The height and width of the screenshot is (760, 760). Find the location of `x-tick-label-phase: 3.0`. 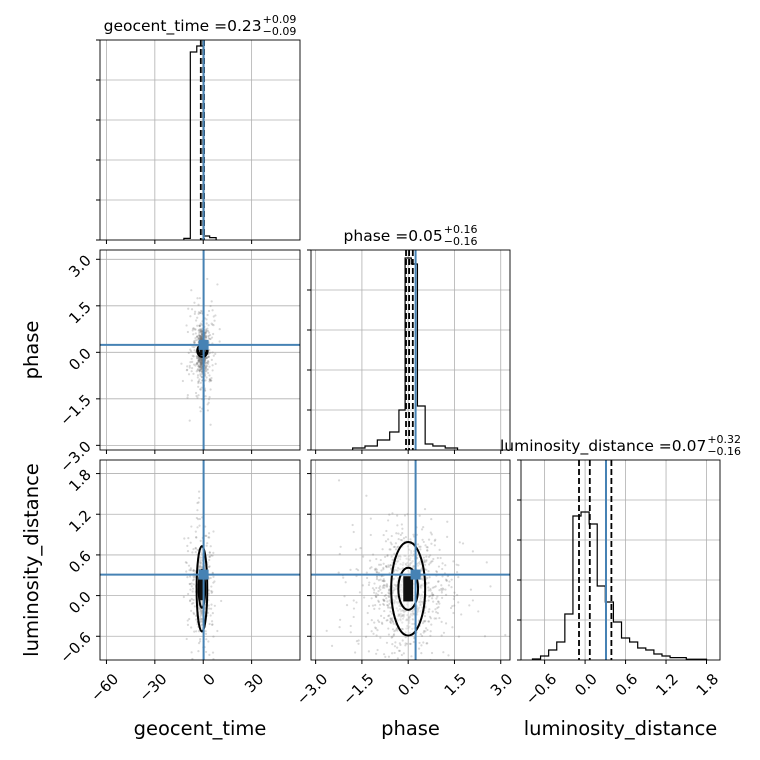

x-tick-label-phase: 3.0 is located at coordinates (502, 685).